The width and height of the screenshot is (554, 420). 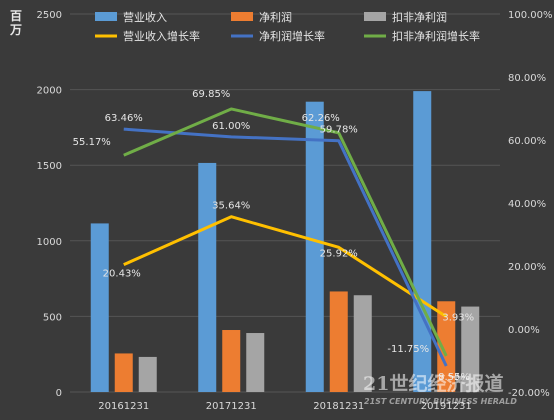 I want to click on y-left-tick-label: 2000, so click(x=49, y=91).